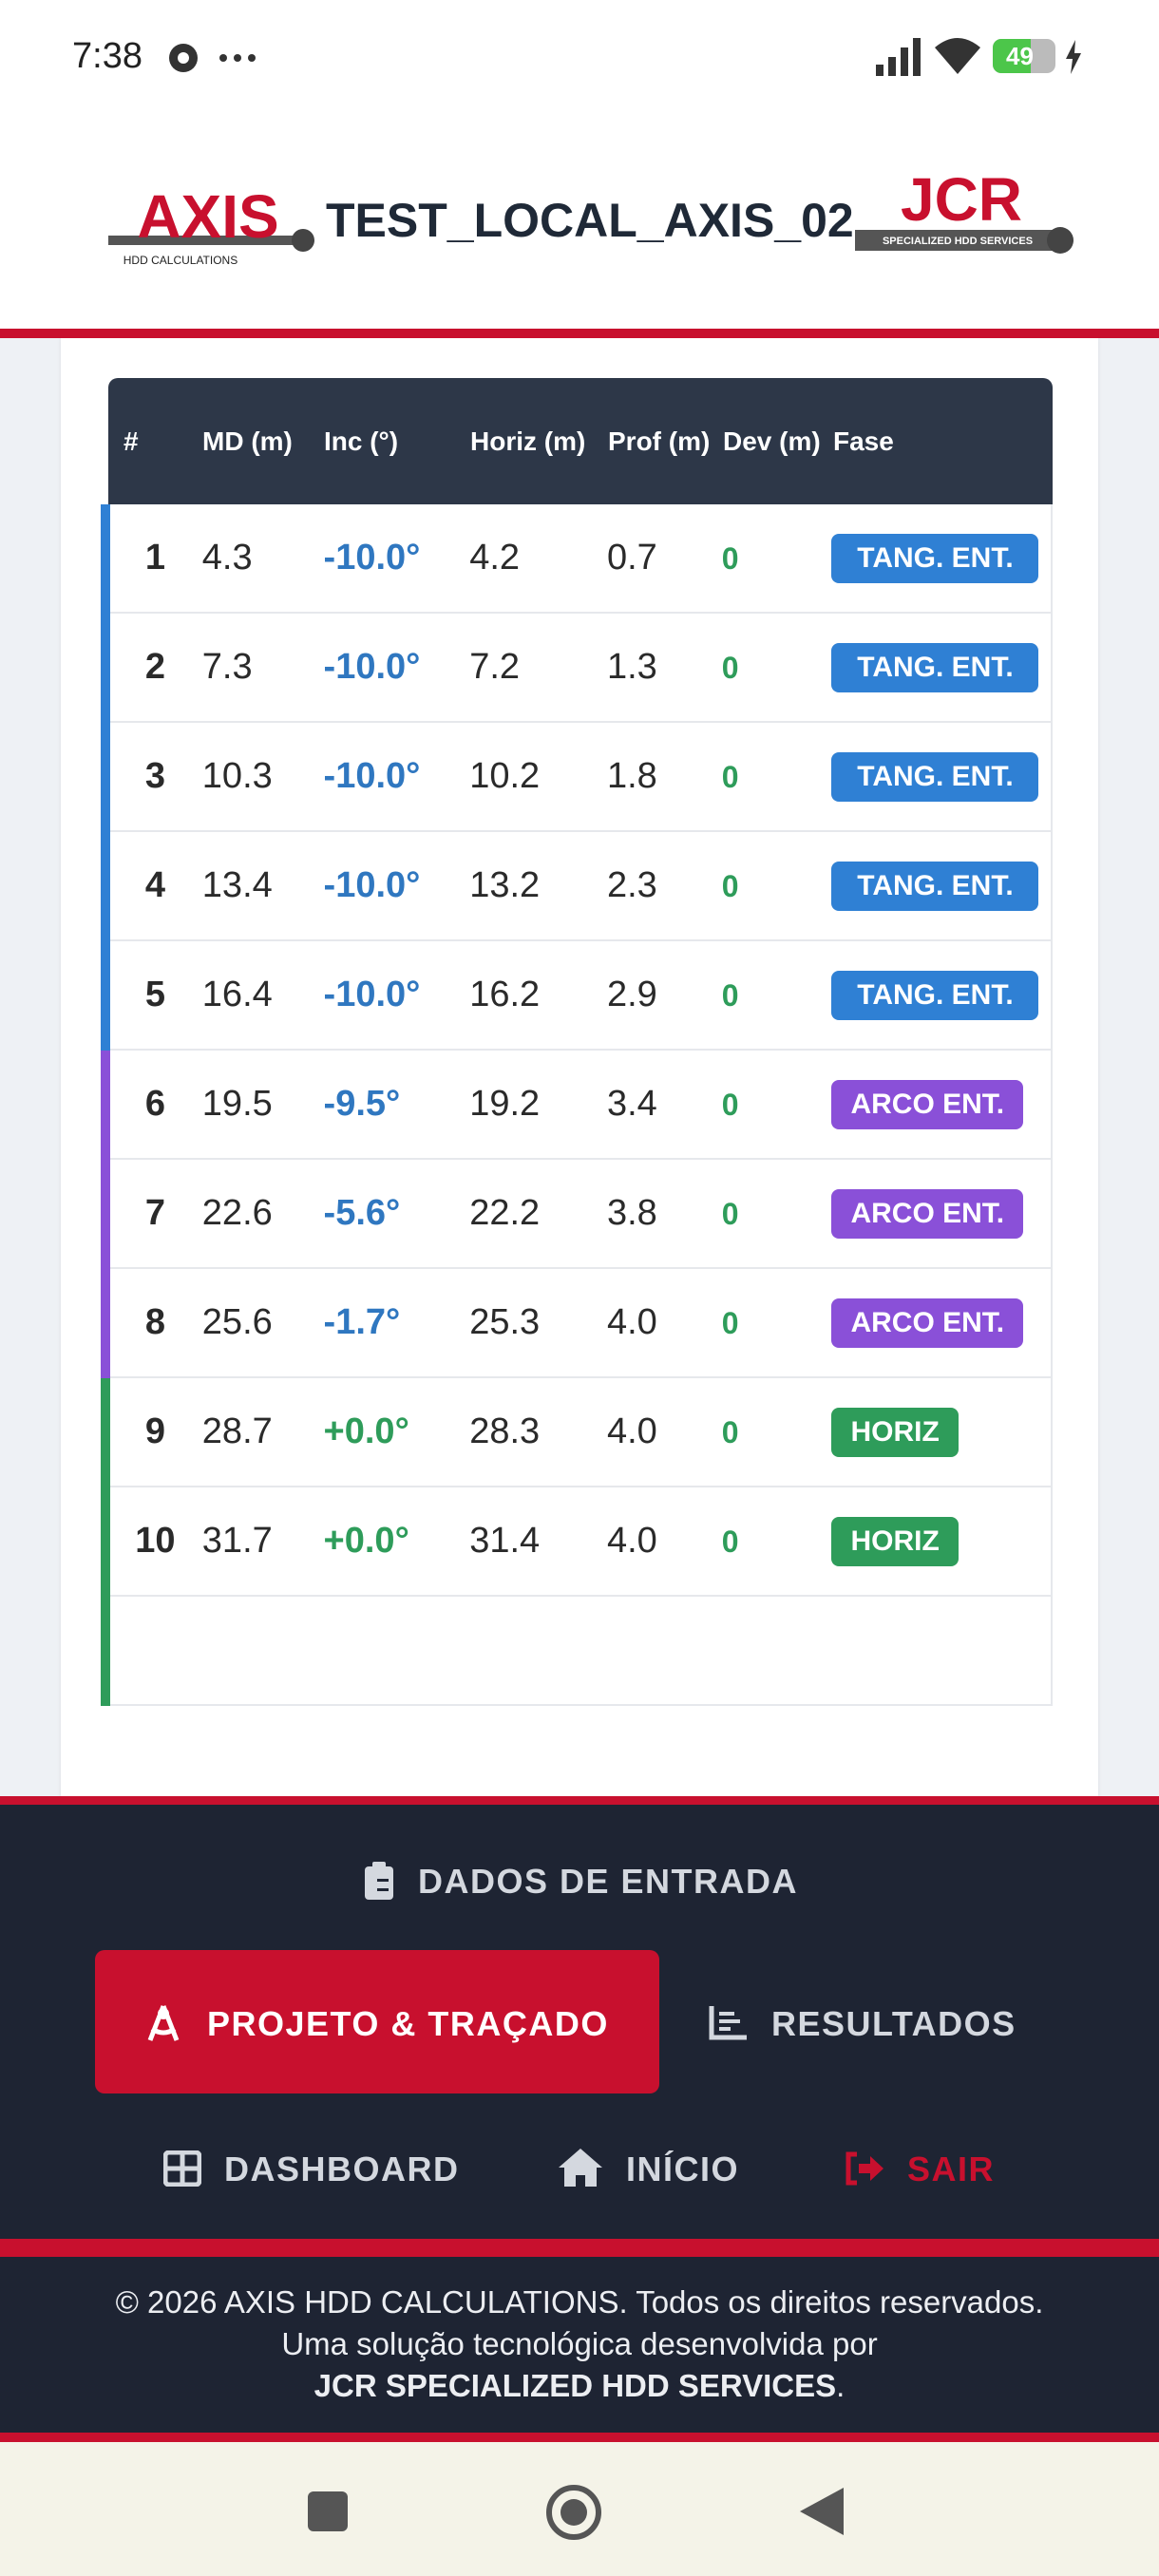  Describe the element at coordinates (154, 667) in the screenshot. I see `cell-text: 2` at that location.